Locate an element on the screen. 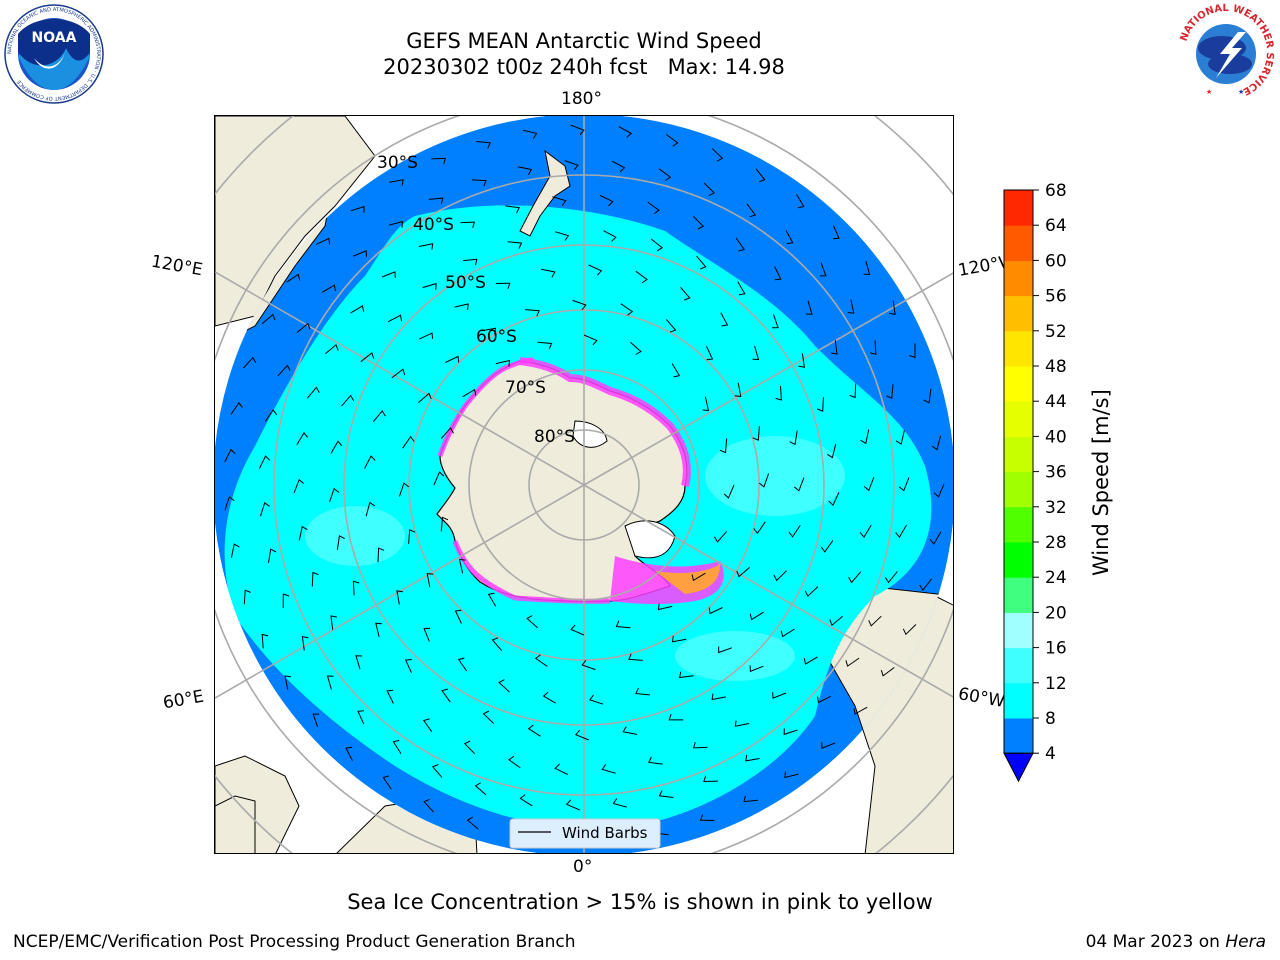  nws-logo: NATIONAL WEATHER SERVICE ★ ★ is located at coordinates (1226, 52).